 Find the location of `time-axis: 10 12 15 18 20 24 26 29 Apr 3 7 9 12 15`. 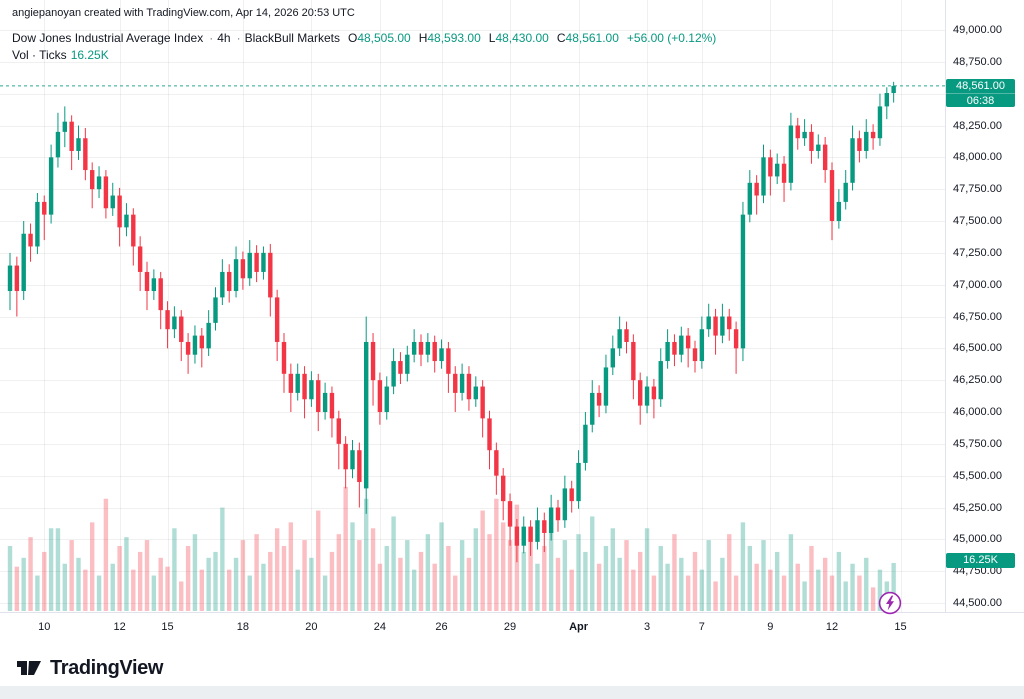

time-axis: 10 12 15 18 20 24 26 29 Apr 3 7 9 12 15 is located at coordinates (472, 627).